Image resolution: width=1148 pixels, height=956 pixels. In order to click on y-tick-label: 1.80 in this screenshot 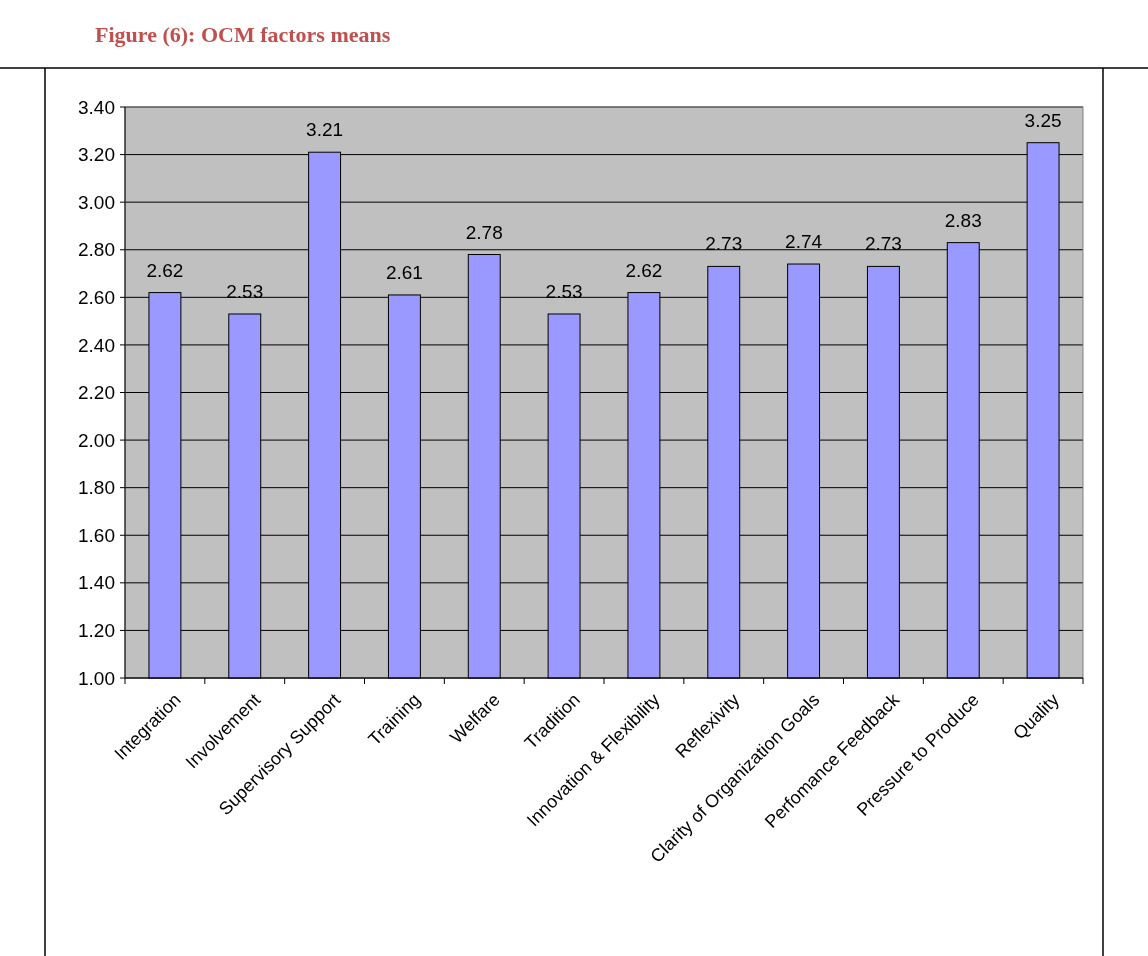, I will do `click(96, 488)`.